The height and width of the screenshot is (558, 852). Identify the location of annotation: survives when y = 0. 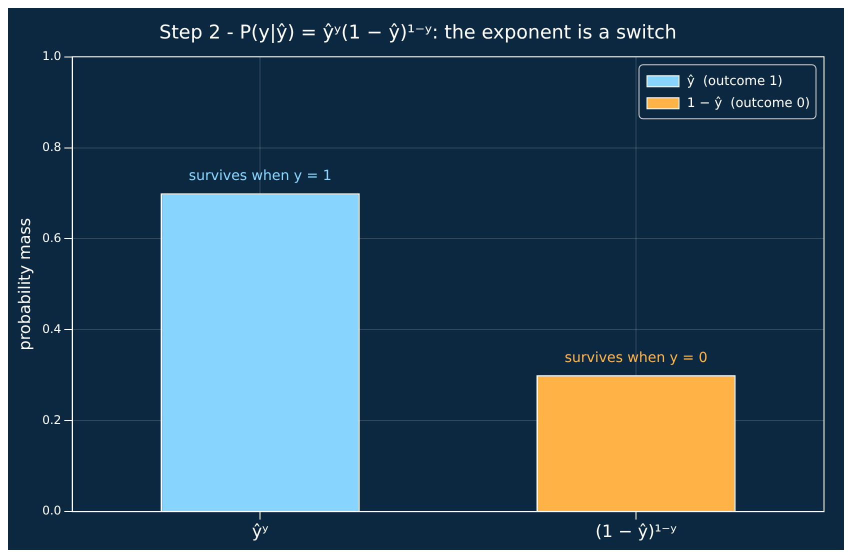
(636, 358).